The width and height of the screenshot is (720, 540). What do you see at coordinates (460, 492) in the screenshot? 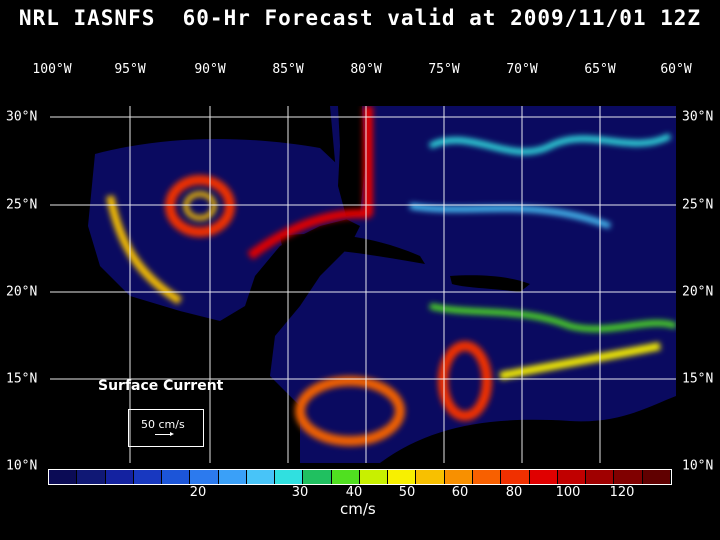
I see `colorbar-tick: 60` at bounding box center [460, 492].